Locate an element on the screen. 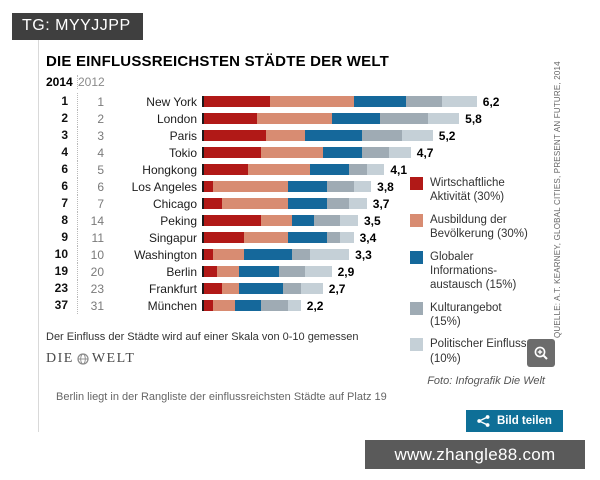 This screenshot has height=480, width=600. chart-row: 7 7 Chicago 3,7 is located at coordinates (272, 203).